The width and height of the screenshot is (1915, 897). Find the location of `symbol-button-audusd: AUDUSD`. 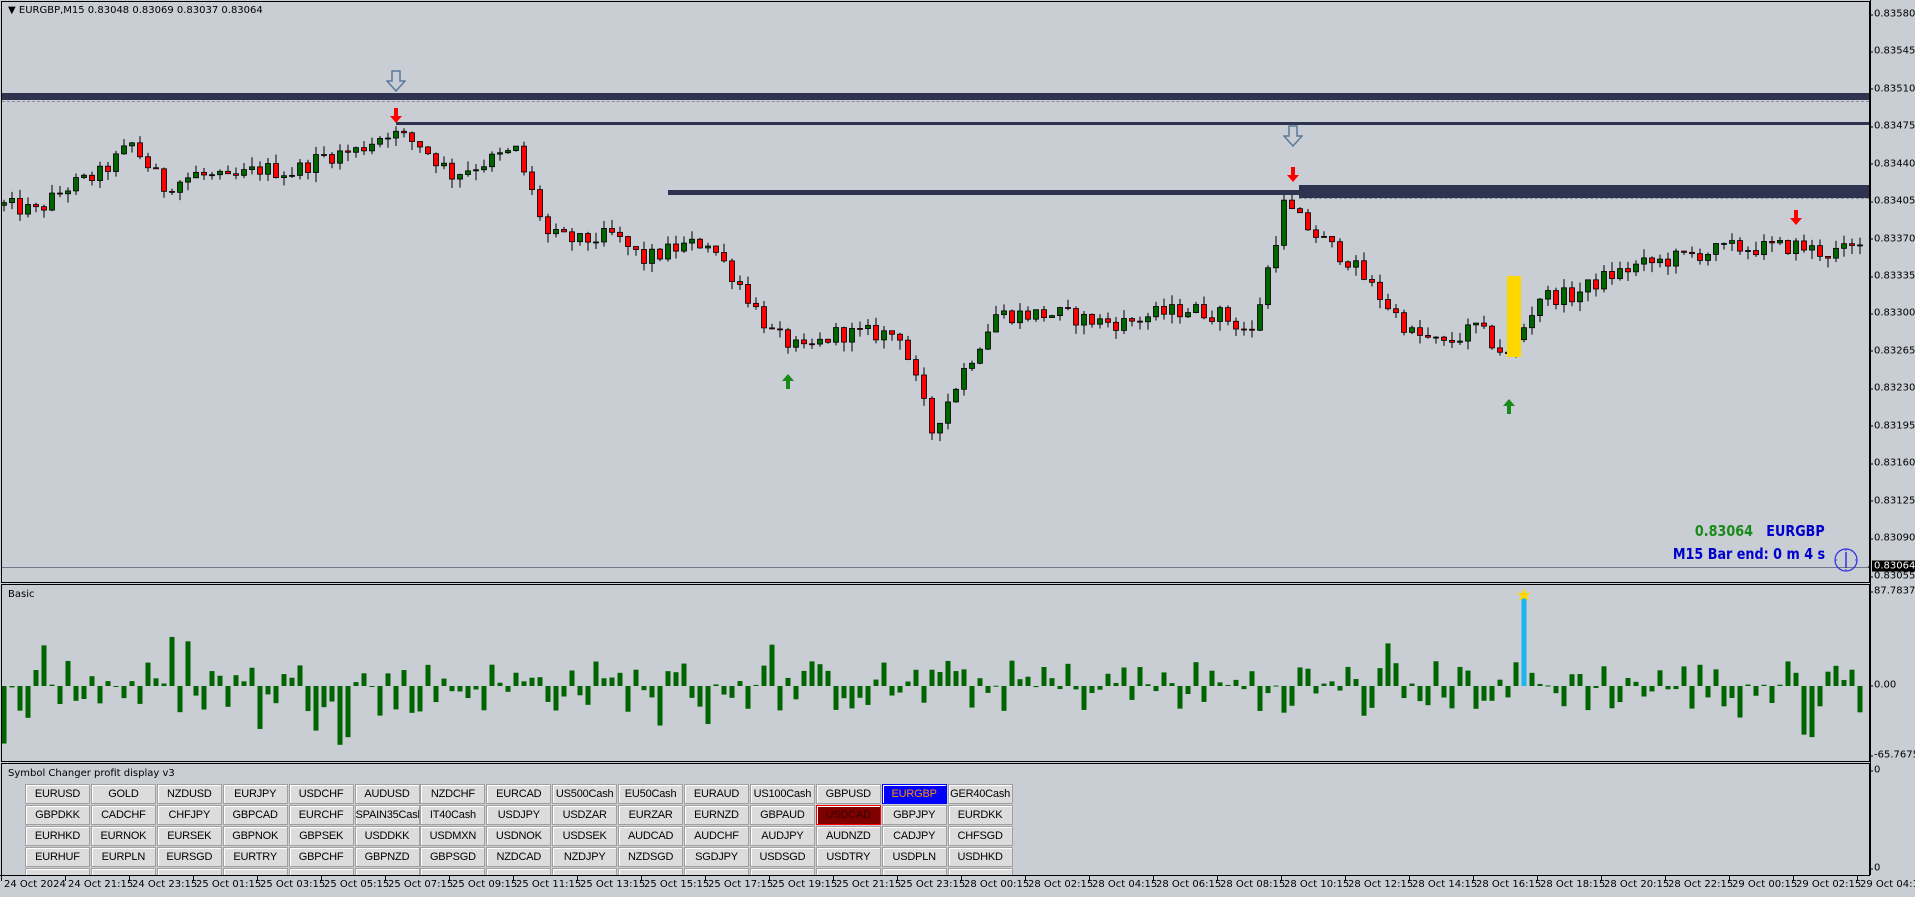

symbol-button-audusd: AUDUSD is located at coordinates (387, 794).